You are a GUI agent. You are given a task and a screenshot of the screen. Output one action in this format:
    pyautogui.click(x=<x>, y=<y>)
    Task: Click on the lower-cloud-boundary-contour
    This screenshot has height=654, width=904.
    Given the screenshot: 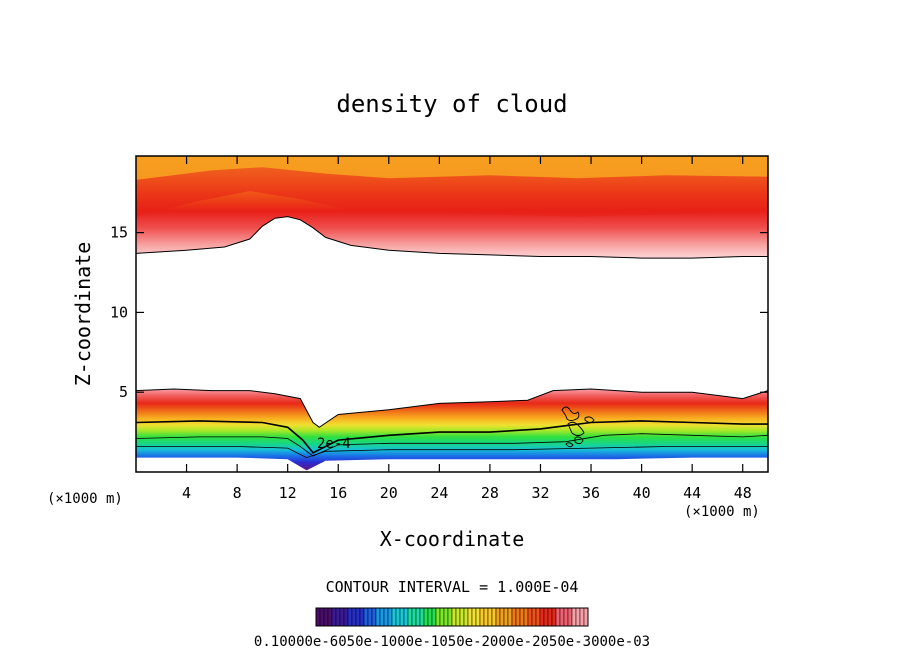 What is the action you would take?
    pyautogui.click(x=452, y=408)
    